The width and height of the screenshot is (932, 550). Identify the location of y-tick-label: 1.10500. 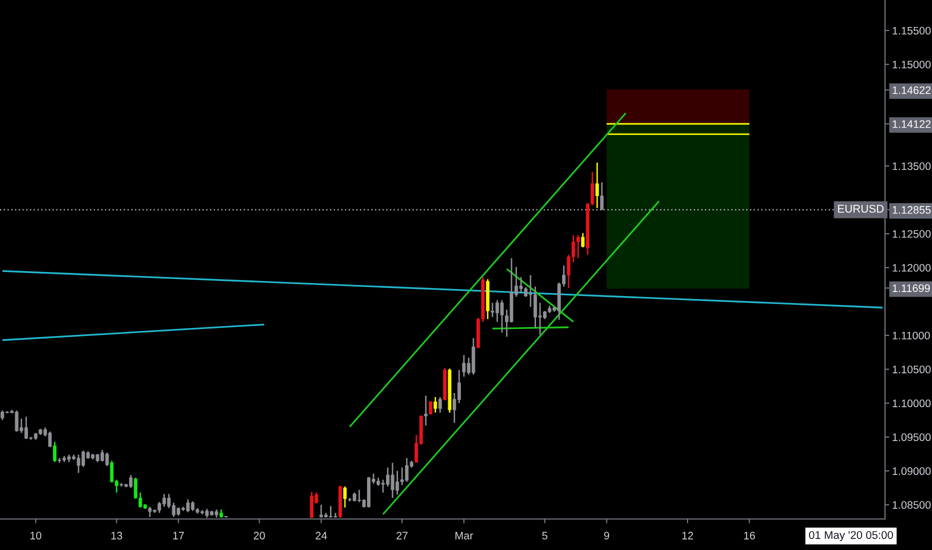
(911, 370).